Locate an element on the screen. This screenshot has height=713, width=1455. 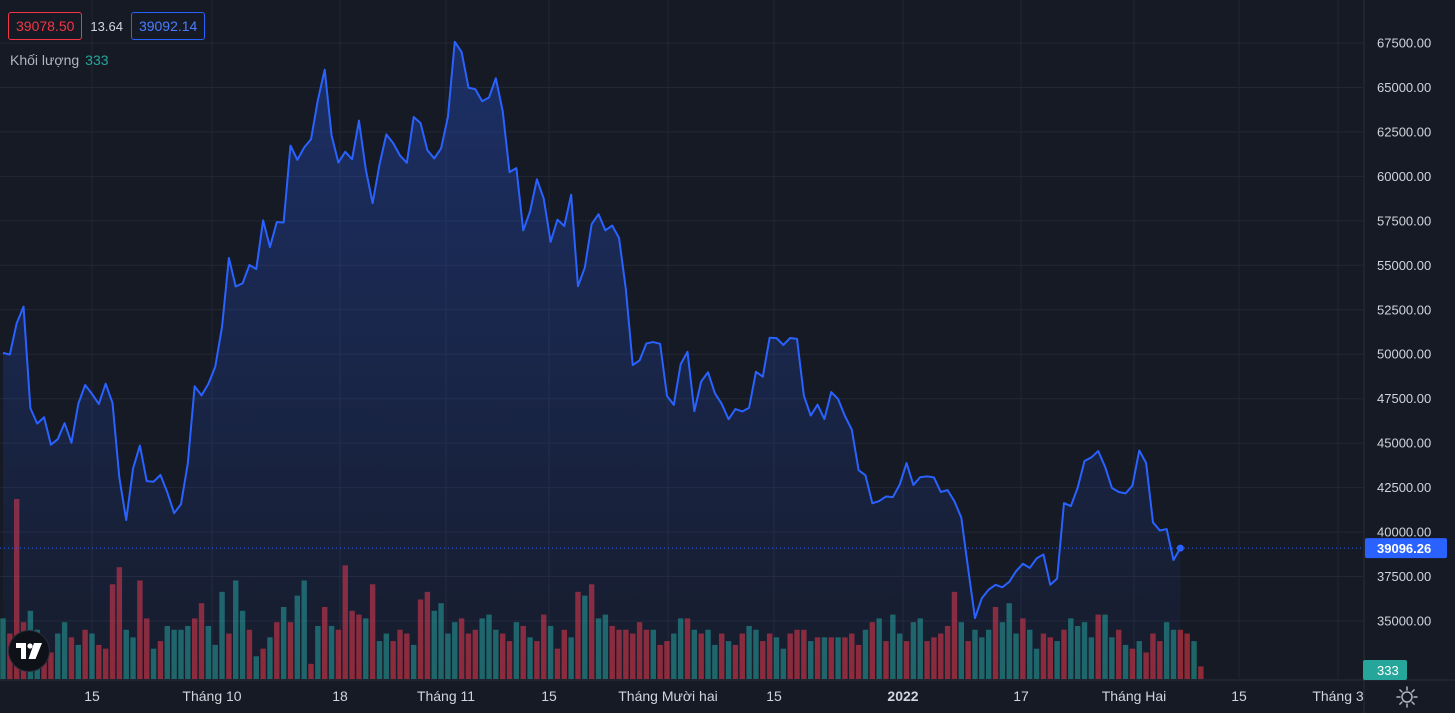
price-axis-label: 45000.00 is located at coordinates (1404, 443).